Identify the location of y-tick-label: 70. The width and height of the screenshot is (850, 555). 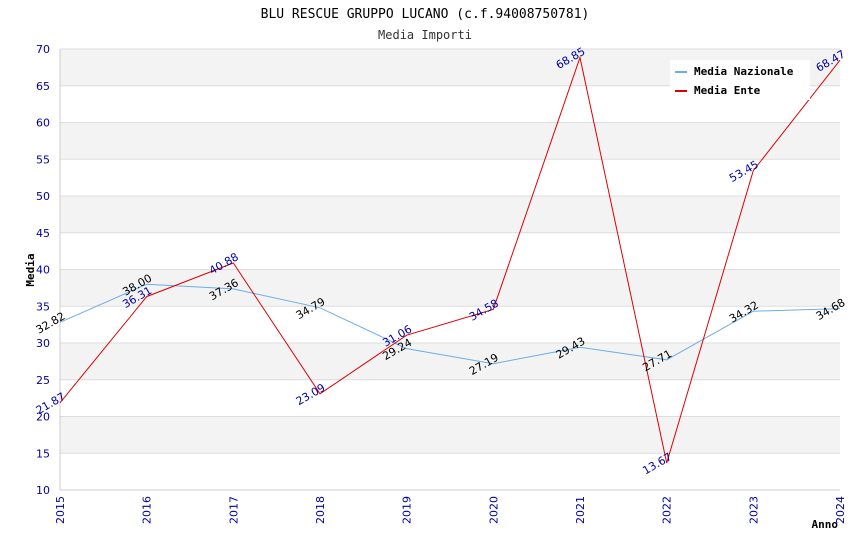
(43, 49).